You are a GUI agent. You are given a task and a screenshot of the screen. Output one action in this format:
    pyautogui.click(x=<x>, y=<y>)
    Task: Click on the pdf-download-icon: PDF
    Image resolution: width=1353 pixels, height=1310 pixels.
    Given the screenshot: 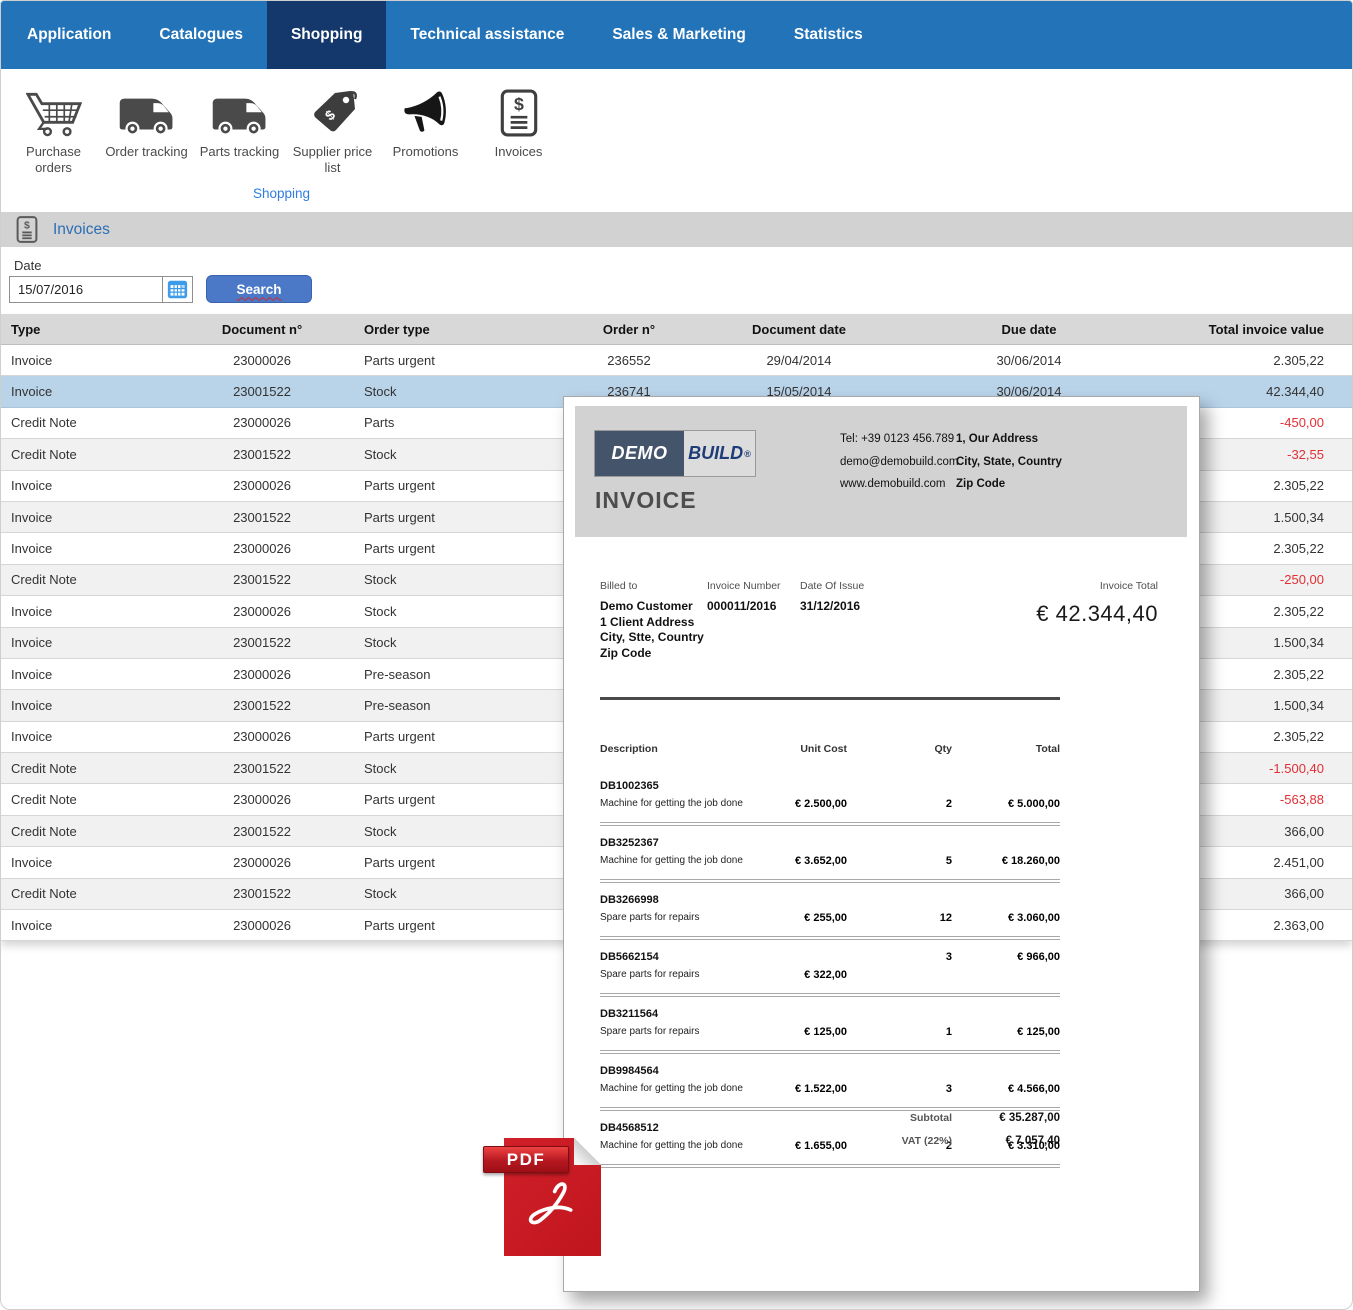 What is the action you would take?
    pyautogui.click(x=542, y=1198)
    